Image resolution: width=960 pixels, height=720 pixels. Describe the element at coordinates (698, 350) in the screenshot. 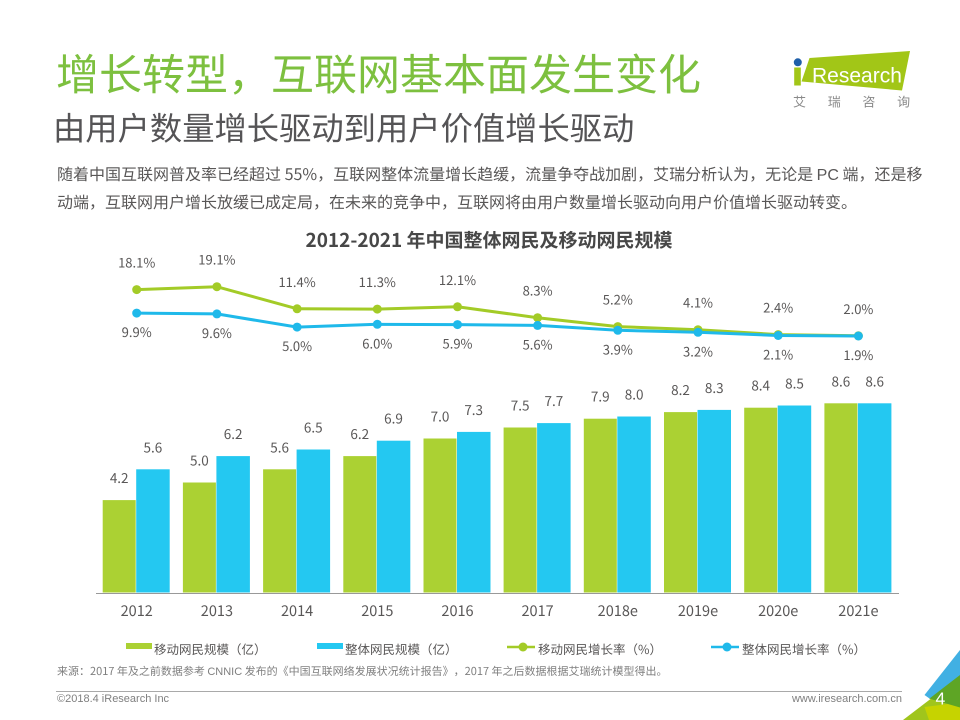

I see `svg-text: 3.2%` at that location.